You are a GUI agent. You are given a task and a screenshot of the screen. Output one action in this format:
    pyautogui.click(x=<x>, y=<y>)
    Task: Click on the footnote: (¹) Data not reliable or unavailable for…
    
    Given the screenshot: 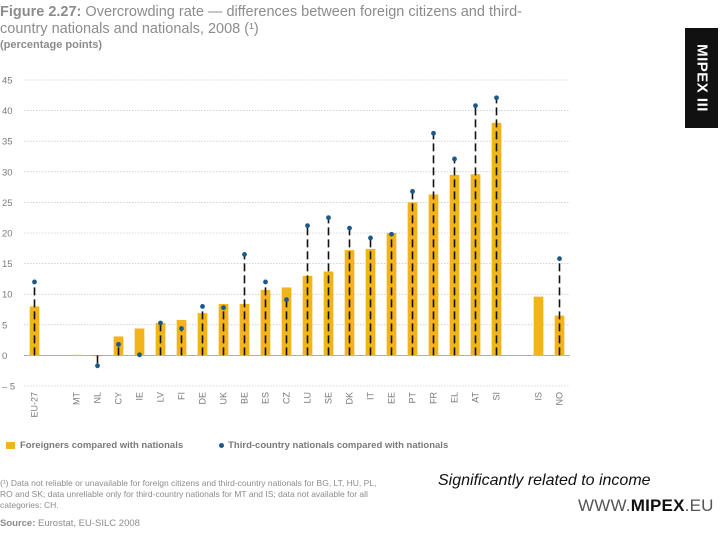 What is the action you would take?
    pyautogui.click(x=188, y=494)
    